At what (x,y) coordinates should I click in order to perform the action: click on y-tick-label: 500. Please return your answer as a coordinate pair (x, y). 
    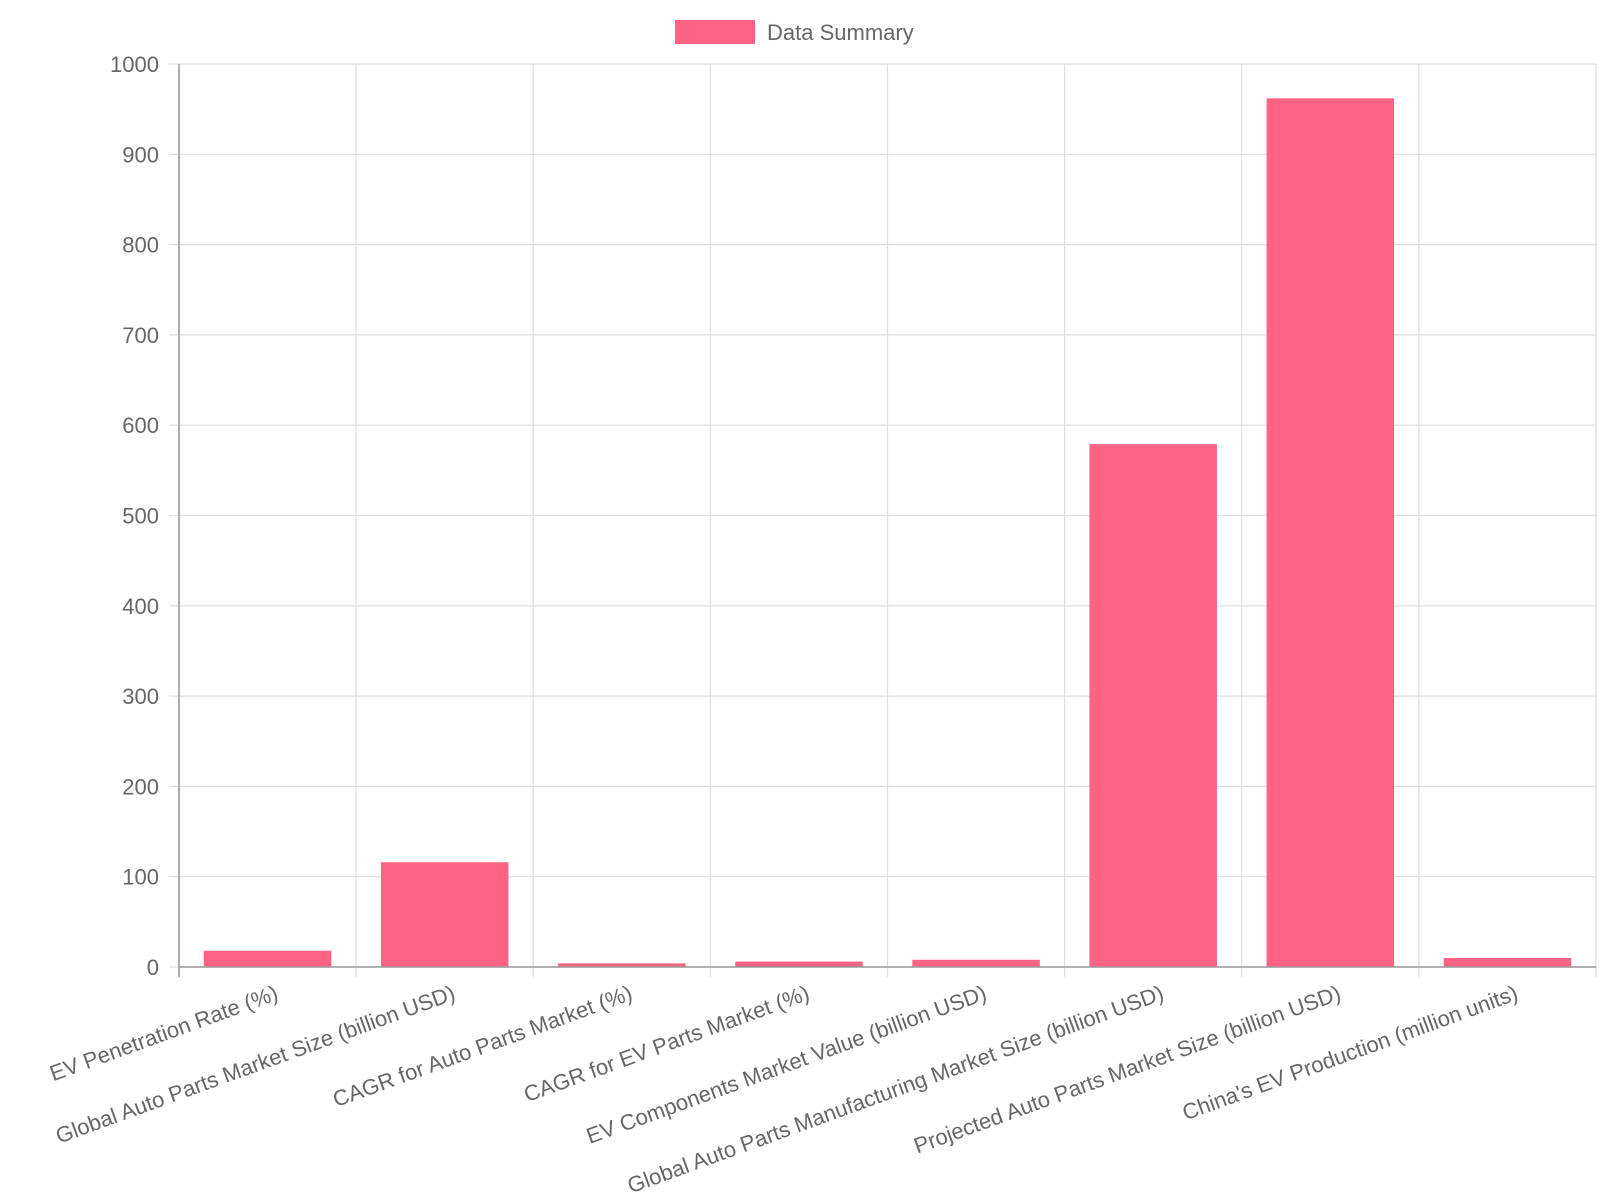
    Looking at the image, I should click on (140, 516).